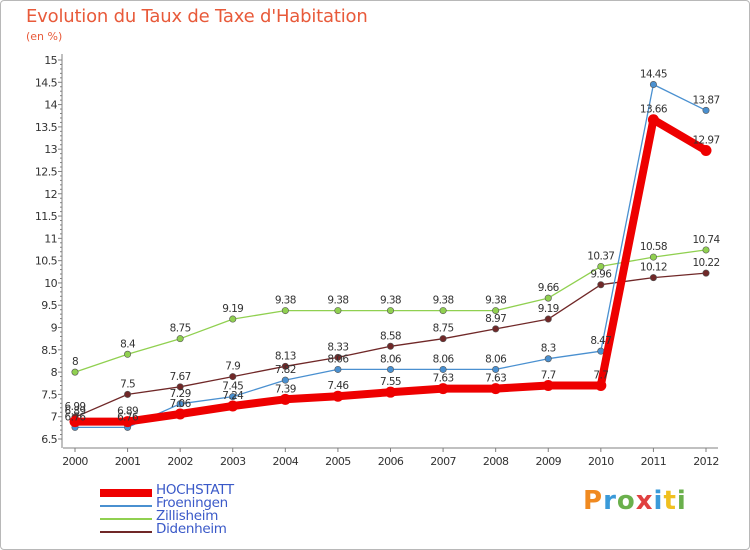 The height and width of the screenshot is (550, 750). I want to click on y-tick-label: 12.5, so click(46, 171).